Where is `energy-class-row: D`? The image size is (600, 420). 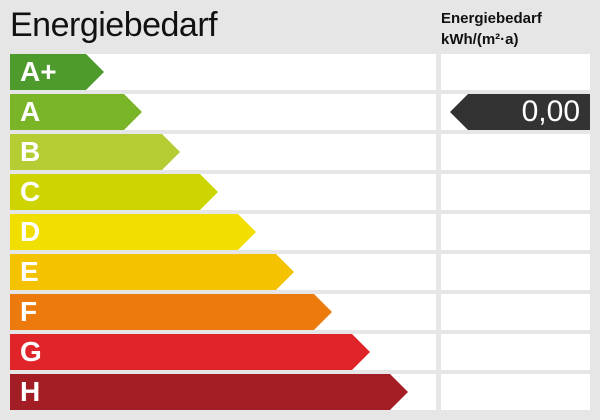
energy-class-row: D is located at coordinates (223, 232).